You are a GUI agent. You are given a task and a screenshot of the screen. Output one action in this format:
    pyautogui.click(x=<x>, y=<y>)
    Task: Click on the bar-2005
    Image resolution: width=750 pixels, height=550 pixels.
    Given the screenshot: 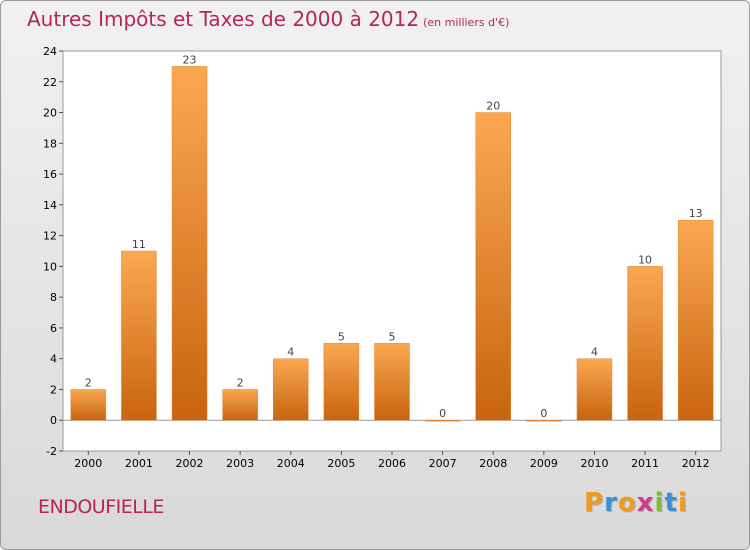 What is the action you would take?
    pyautogui.click(x=341, y=382)
    